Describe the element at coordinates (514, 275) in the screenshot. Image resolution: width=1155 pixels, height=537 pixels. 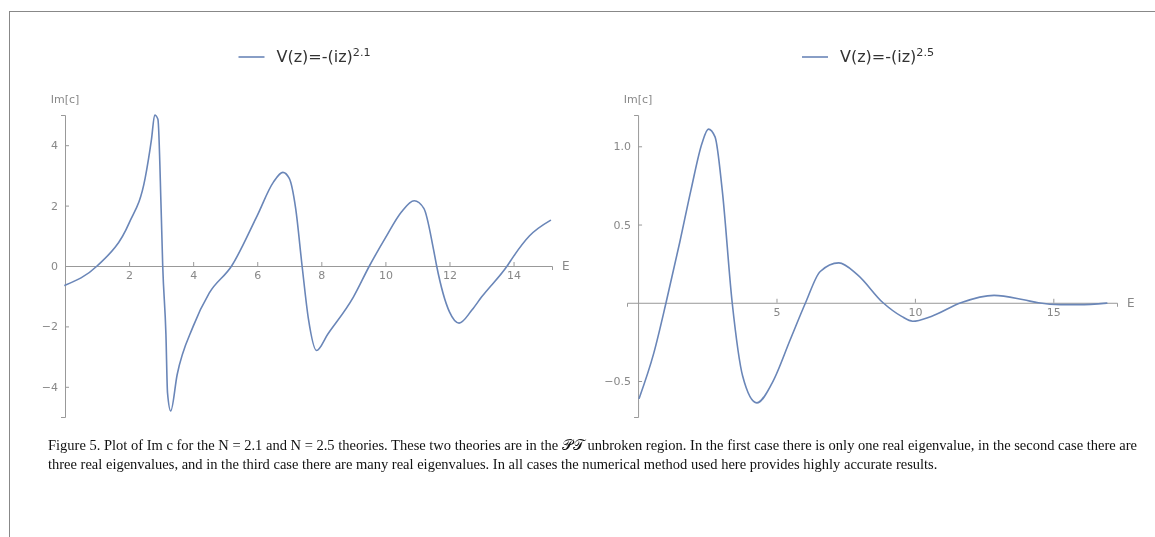
I see `x-tick-label: 14` at that location.